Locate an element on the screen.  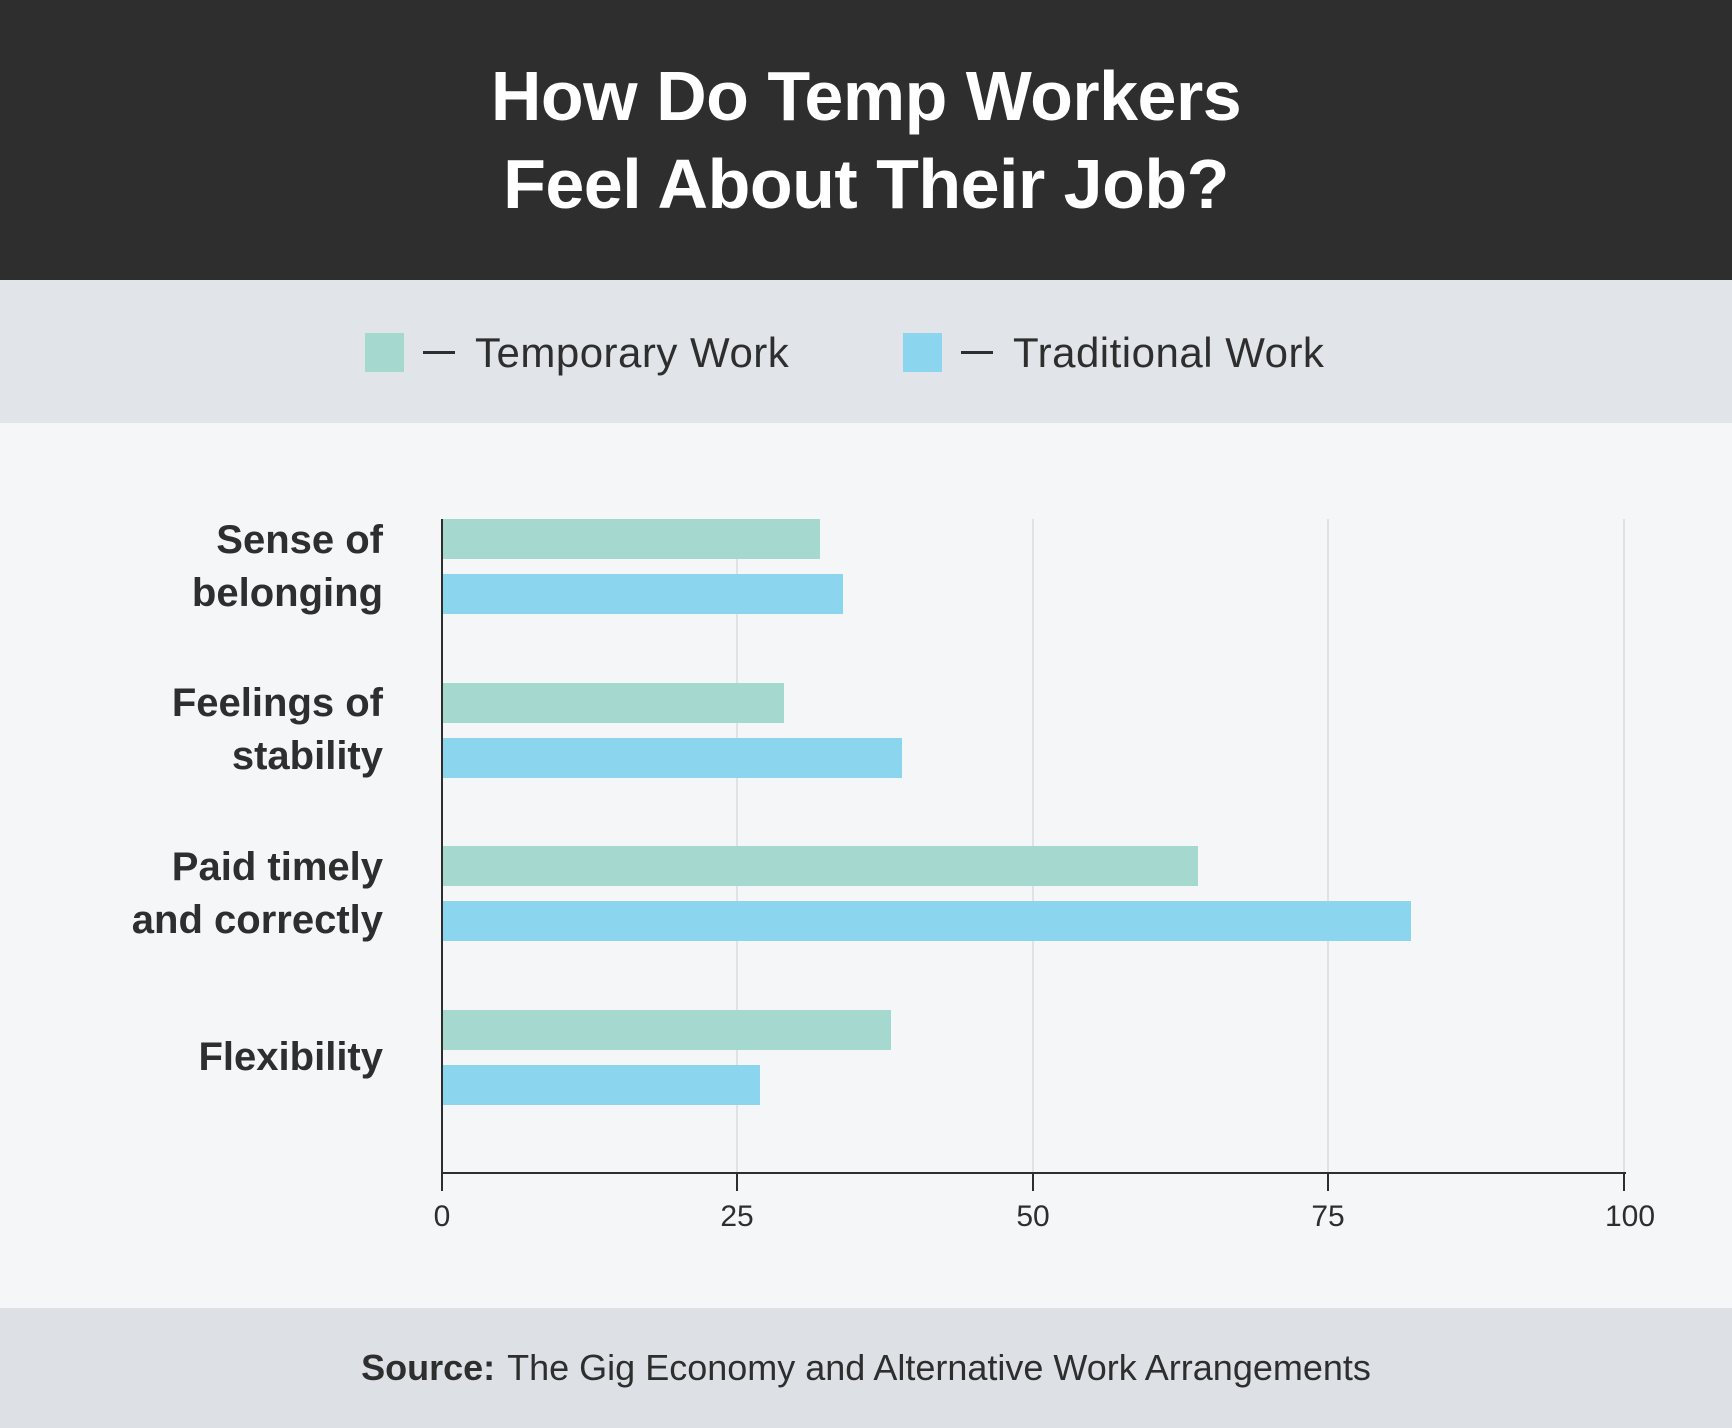
x-tick-label-75: 75 is located at coordinates (1328, 1216).